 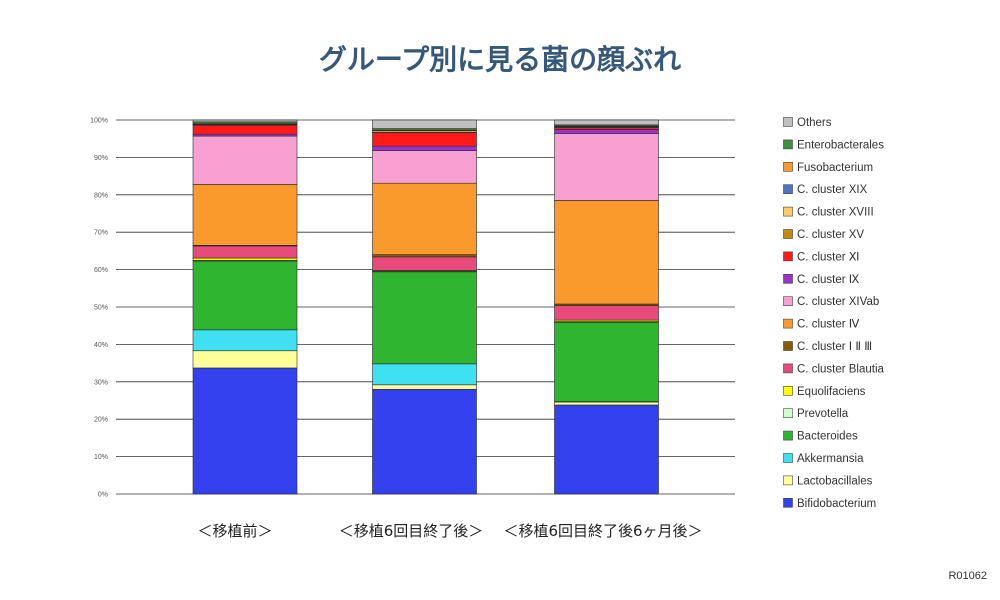 I want to click on legend-item: C. cluster Ⅺ, so click(x=821, y=257).